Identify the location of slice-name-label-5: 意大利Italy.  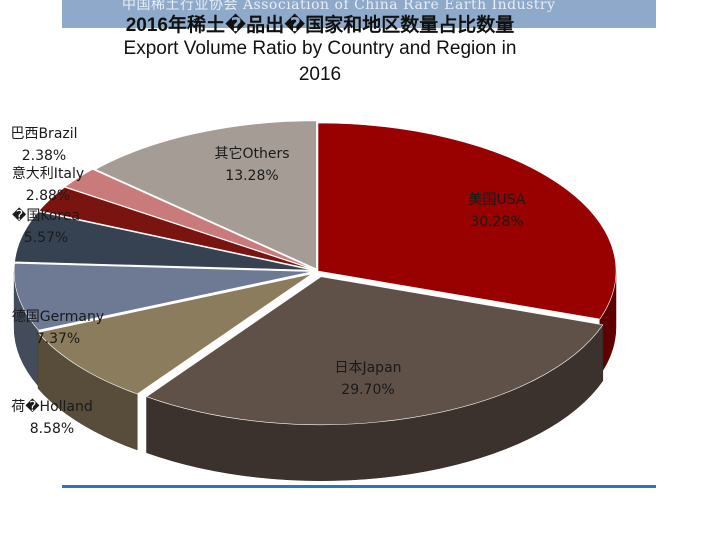
(48, 173).